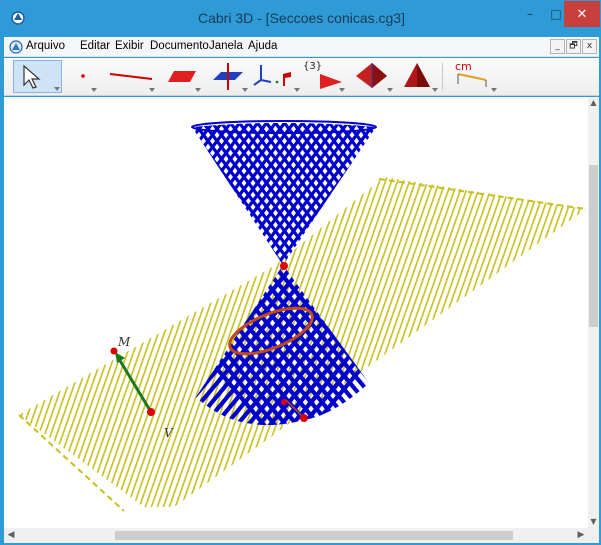 This screenshot has height=545, width=601. Describe the element at coordinates (124, 342) in the screenshot. I see `point-m-label: M` at that location.